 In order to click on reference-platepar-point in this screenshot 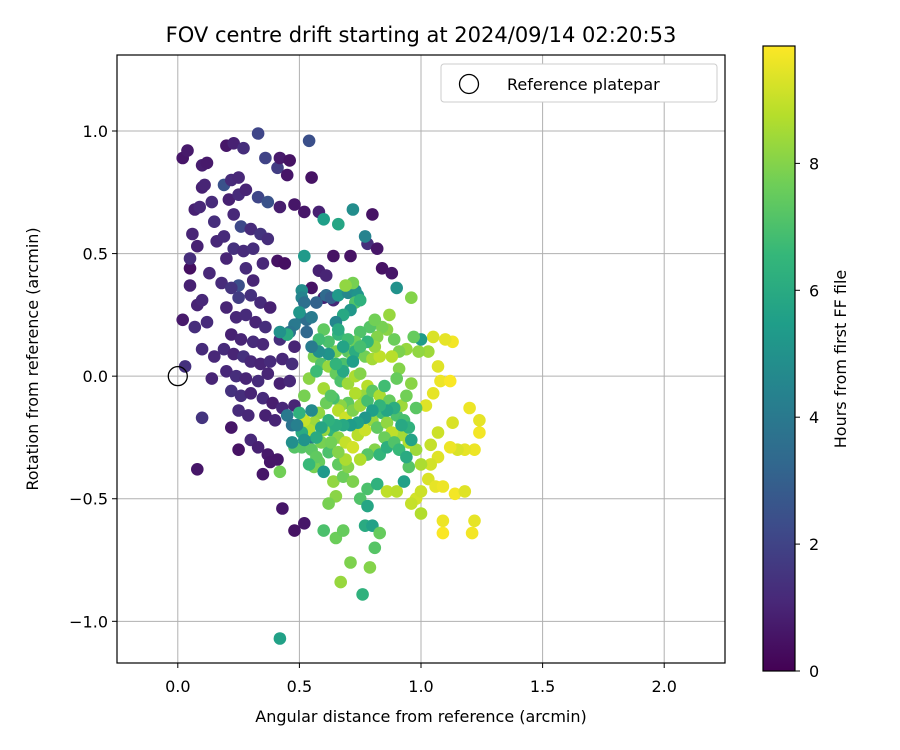, I will do `click(177, 376)`.